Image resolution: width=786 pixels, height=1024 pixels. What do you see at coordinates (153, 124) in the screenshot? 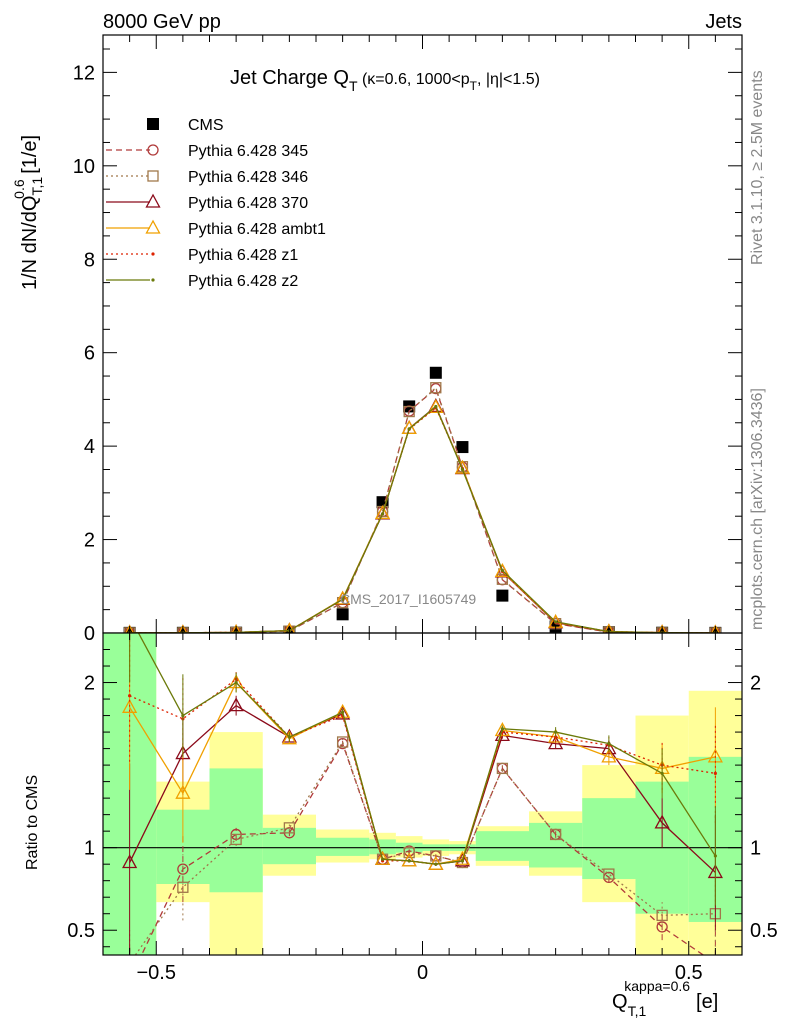
I see `legend-marker-cms` at bounding box center [153, 124].